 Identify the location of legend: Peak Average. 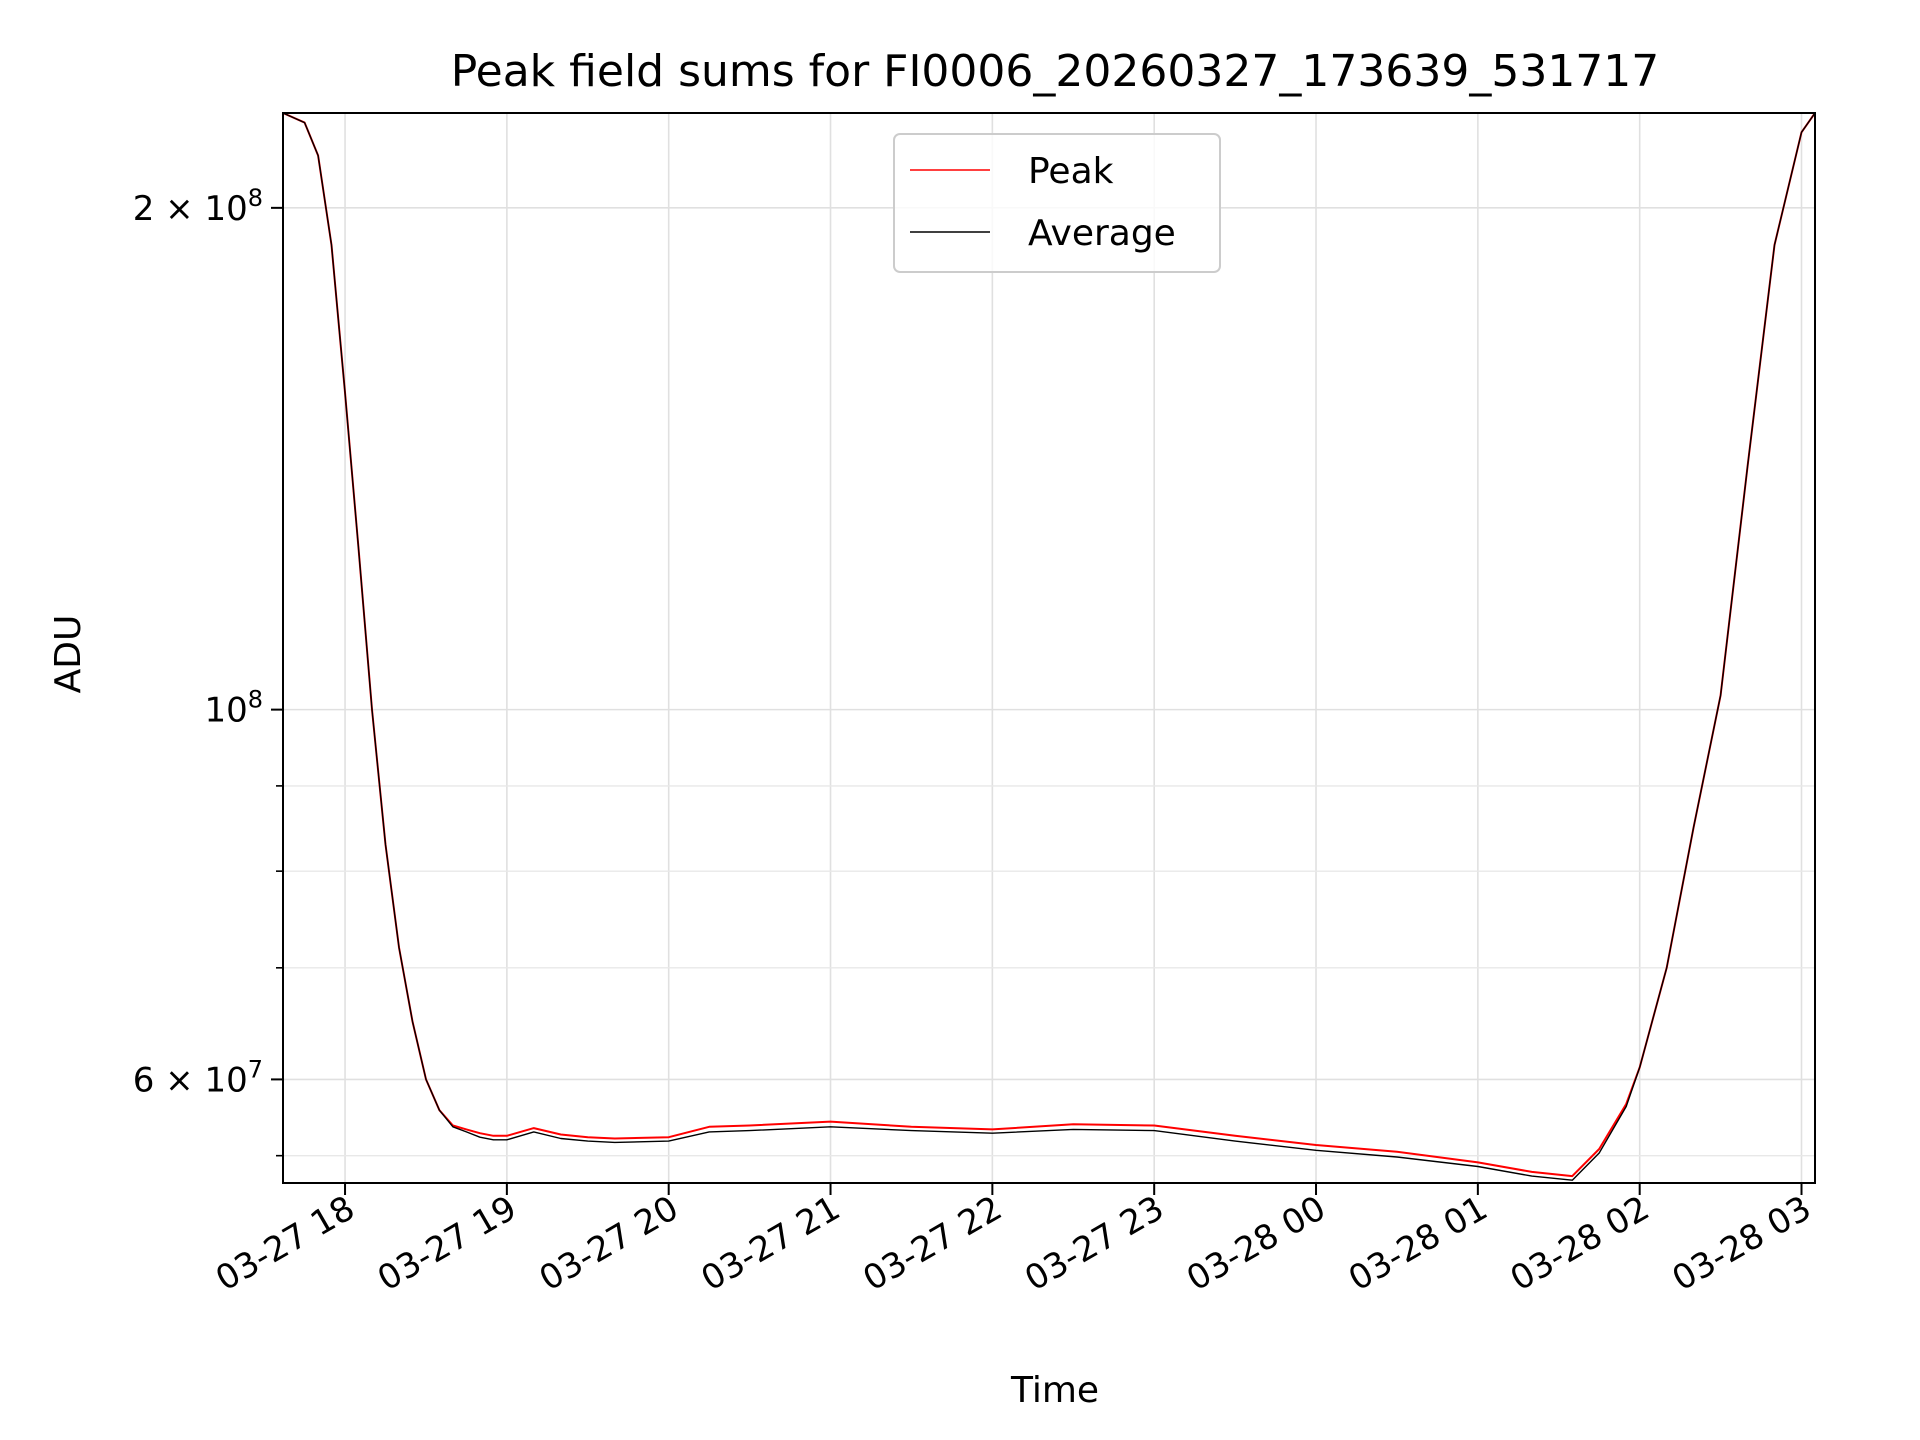
(1057, 203).